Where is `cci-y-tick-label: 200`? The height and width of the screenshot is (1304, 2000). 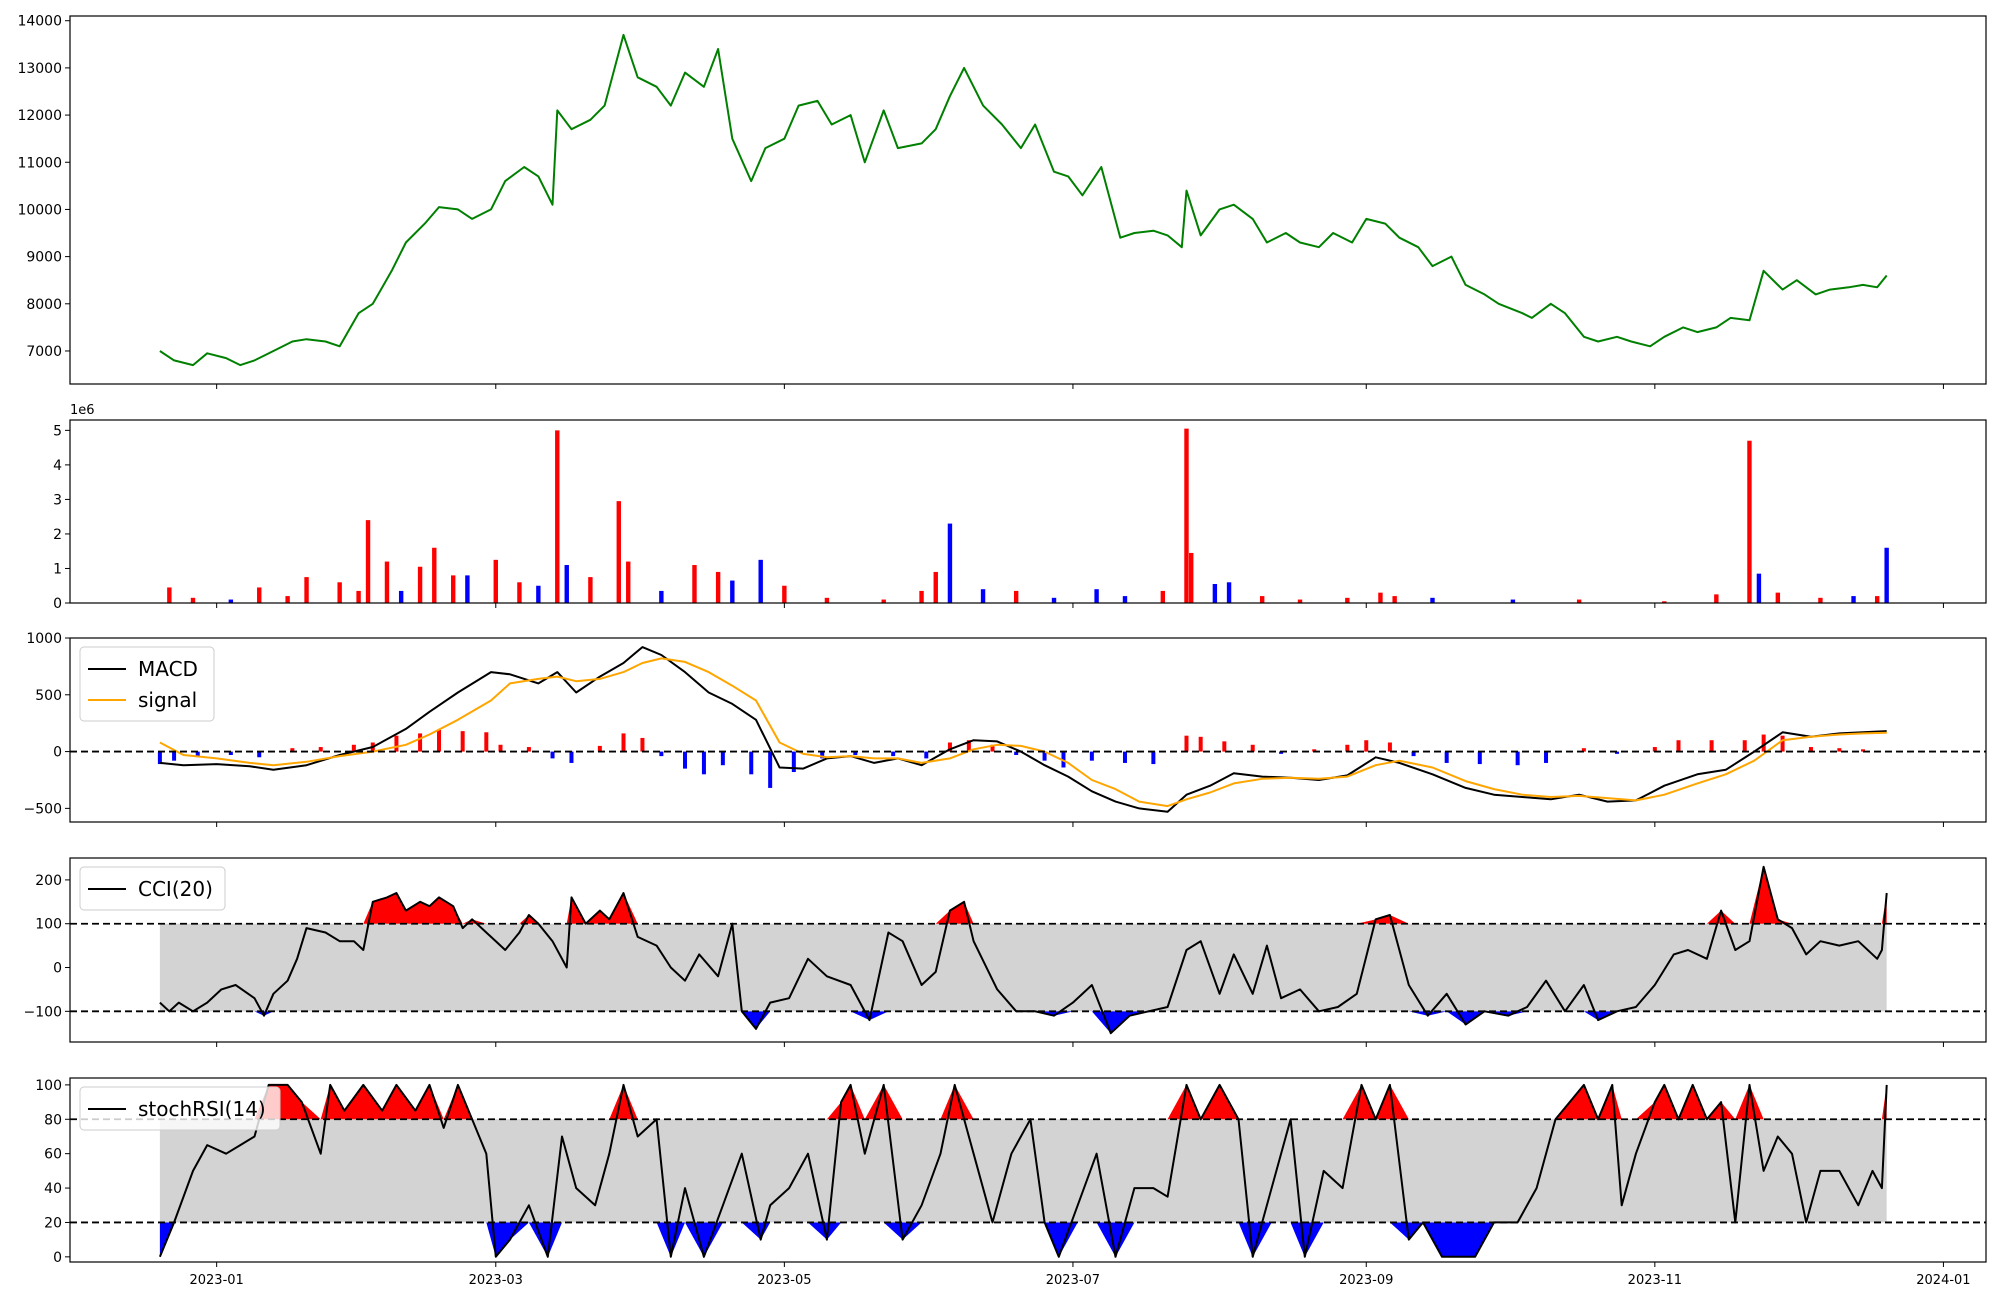 cci-y-tick-label: 200 is located at coordinates (48, 881).